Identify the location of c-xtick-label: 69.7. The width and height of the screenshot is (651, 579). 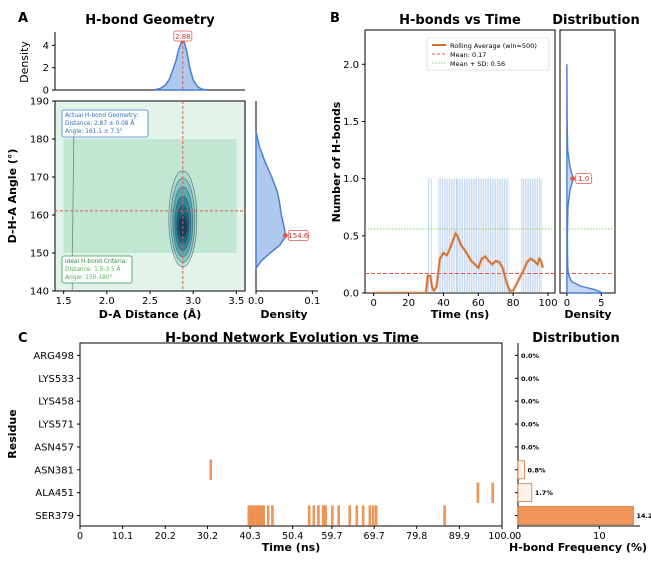
(374, 536).